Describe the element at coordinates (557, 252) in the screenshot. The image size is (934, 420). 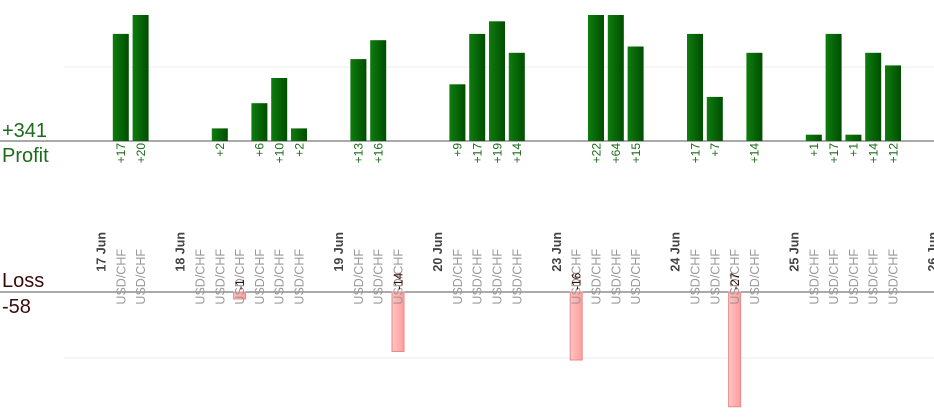
I see `date-label: 23 Jun` at that location.